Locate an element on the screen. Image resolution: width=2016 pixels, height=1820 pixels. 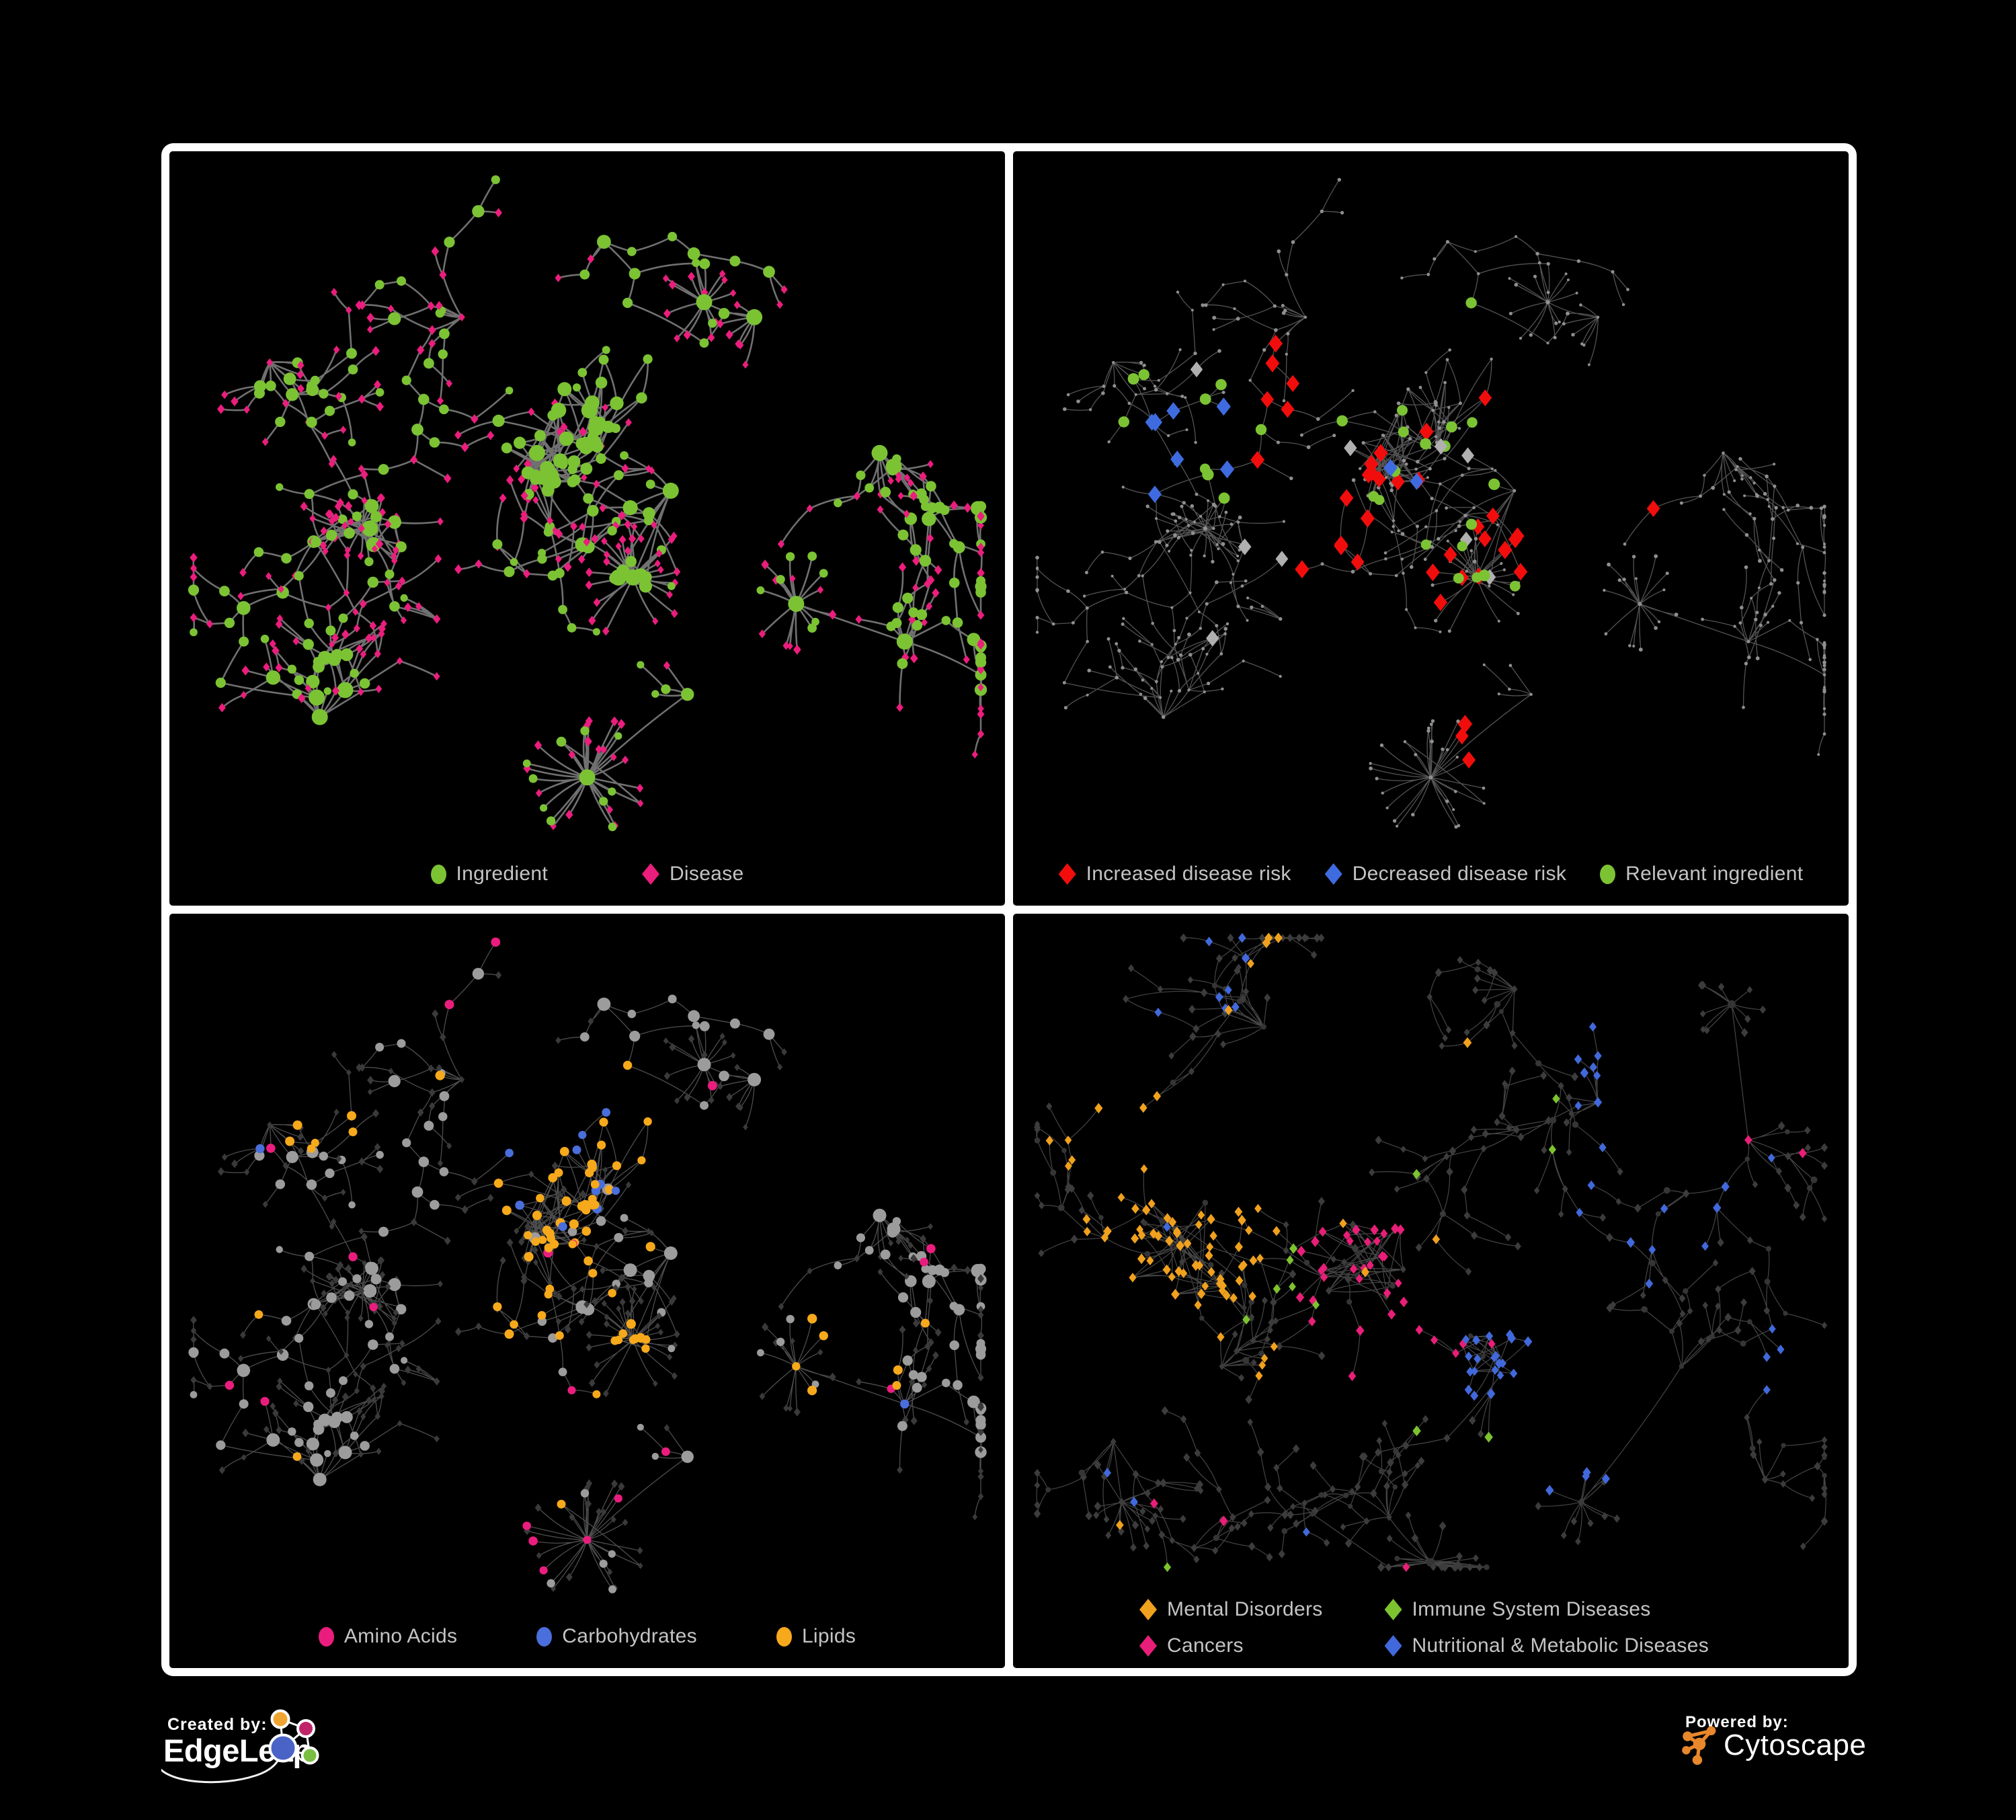
legend-label: Immune System Diseases is located at coordinates (1531, 1609).